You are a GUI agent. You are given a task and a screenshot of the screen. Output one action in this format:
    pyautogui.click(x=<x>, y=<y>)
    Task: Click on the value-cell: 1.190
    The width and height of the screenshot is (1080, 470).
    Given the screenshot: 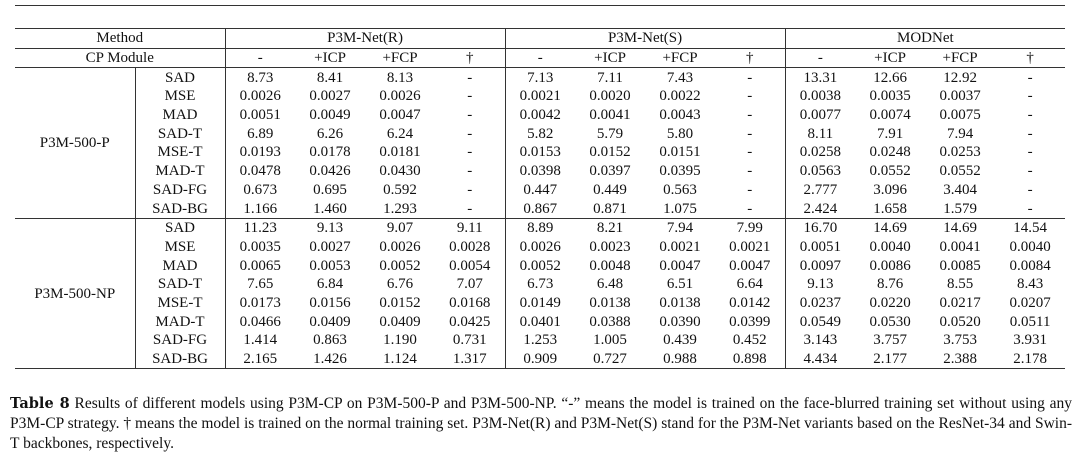 What is the action you would take?
    pyautogui.click(x=400, y=340)
    